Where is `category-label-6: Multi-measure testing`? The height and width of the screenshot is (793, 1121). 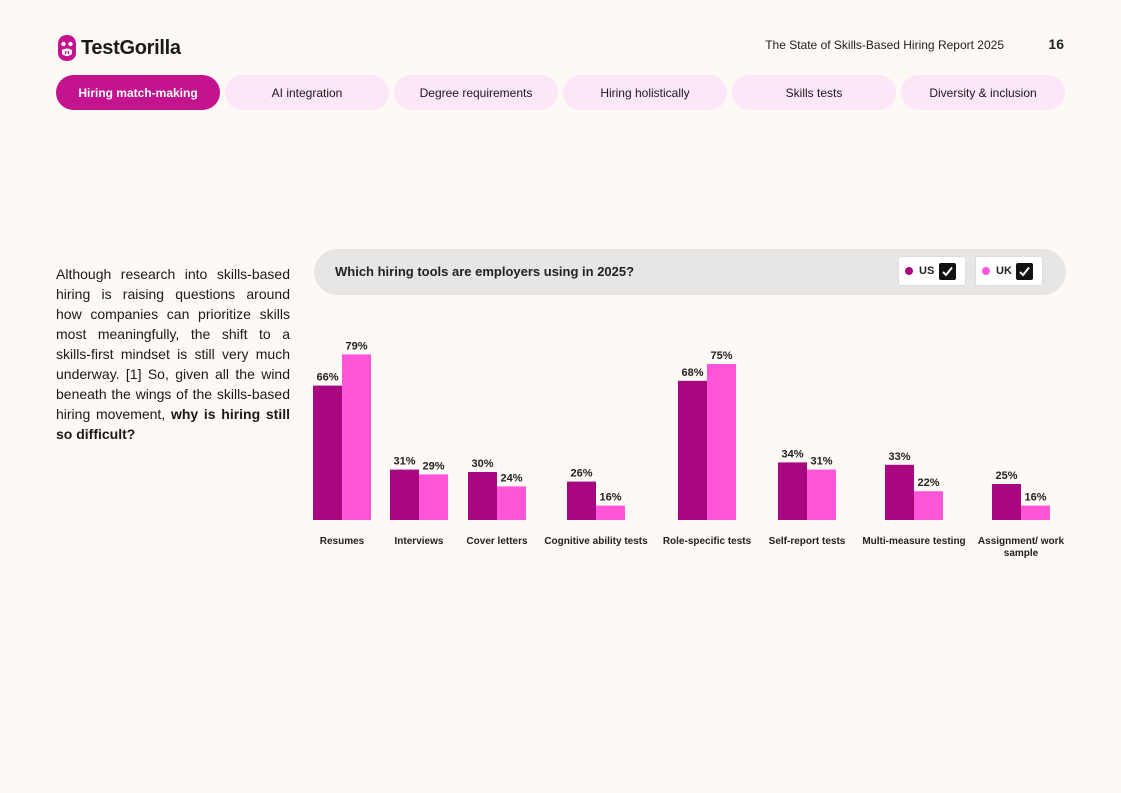
category-label-6: Multi-measure testing is located at coordinates (913, 541).